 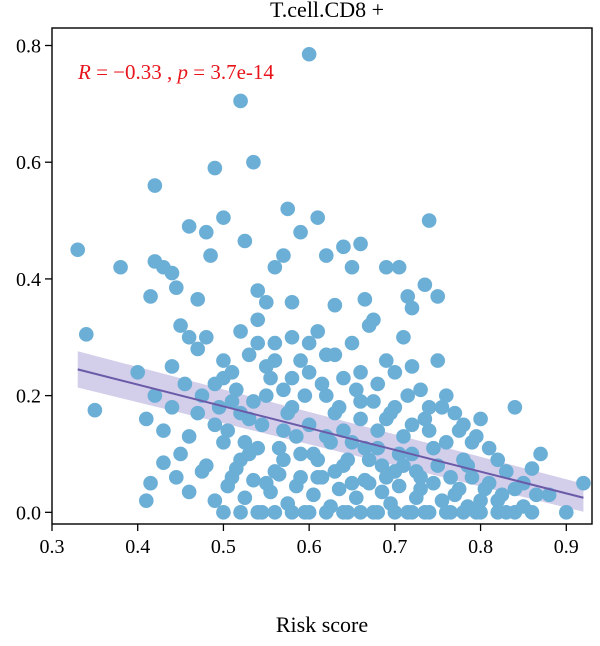 I want to click on x-tick-label: 0.3, so click(x=52, y=547).